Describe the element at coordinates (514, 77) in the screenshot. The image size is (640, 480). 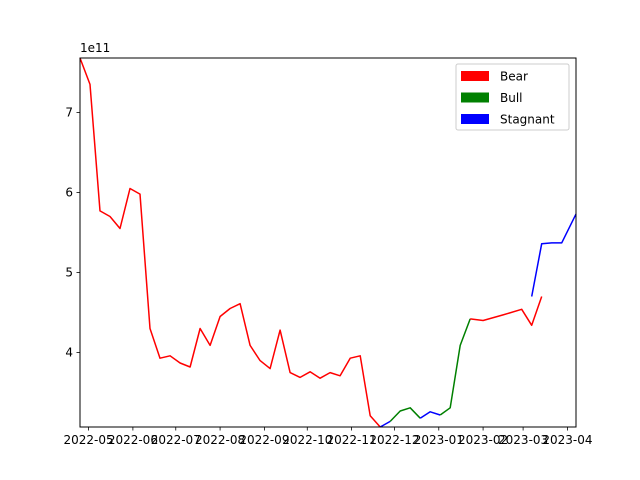
I see `legend-label-bear: Bear` at that location.